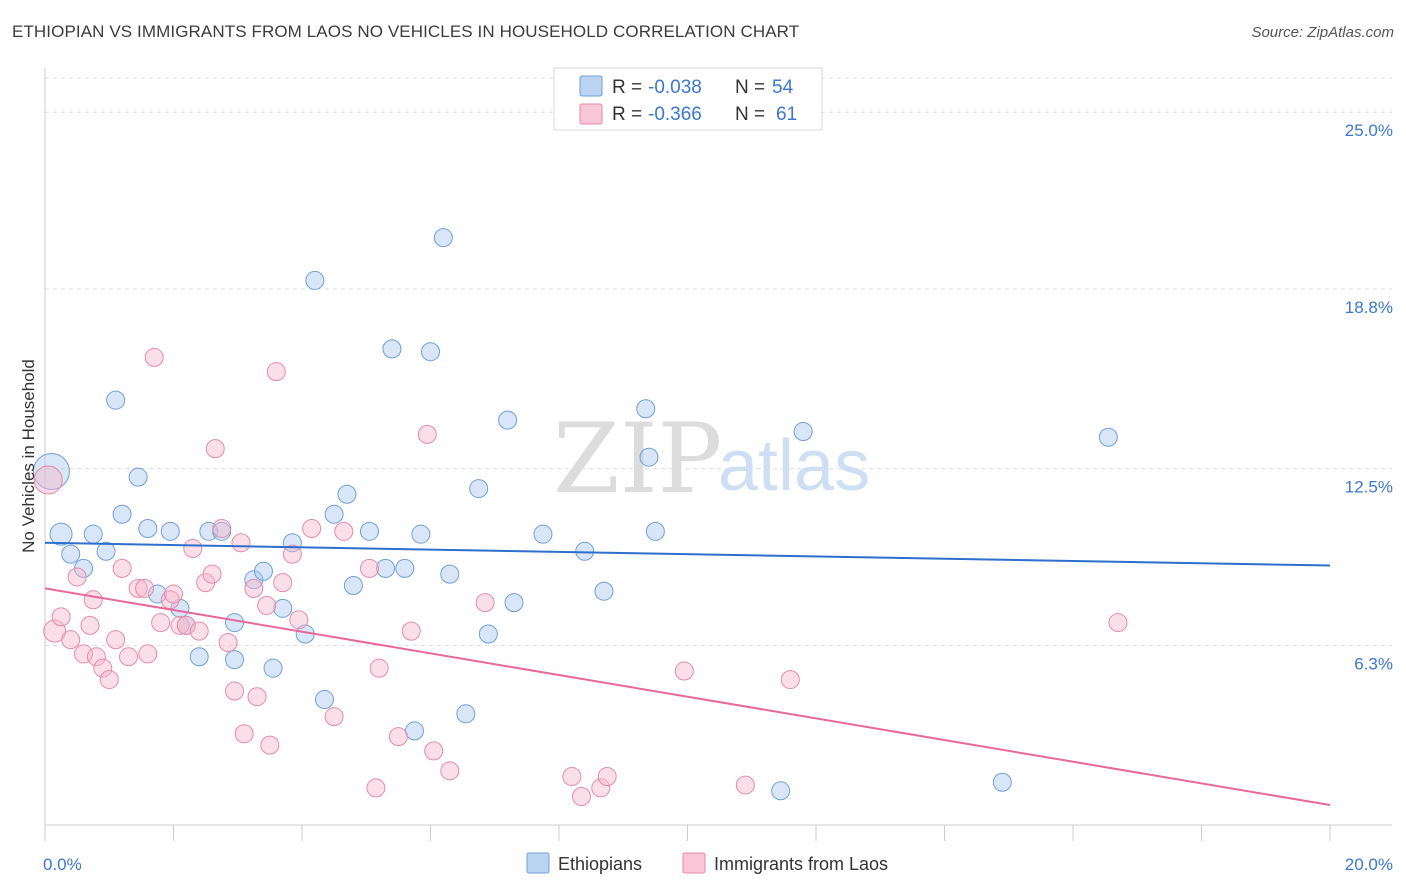 This screenshot has height=892, width=1406. What do you see at coordinates (750, 87) in the screenshot?
I see `legend-n-label: N =` at bounding box center [750, 87].